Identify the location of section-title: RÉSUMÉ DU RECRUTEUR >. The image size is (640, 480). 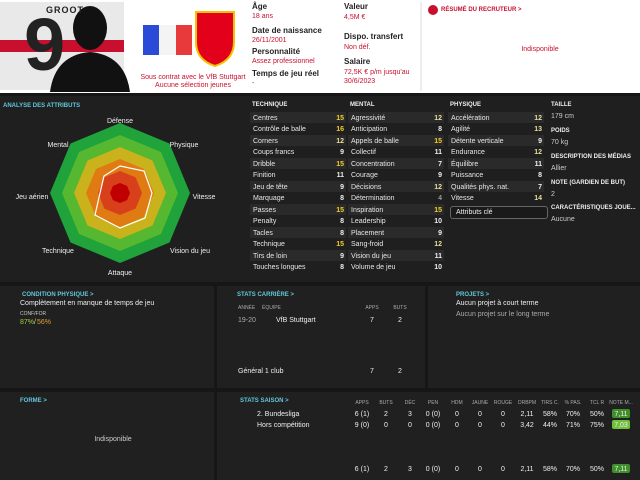
(481, 10).